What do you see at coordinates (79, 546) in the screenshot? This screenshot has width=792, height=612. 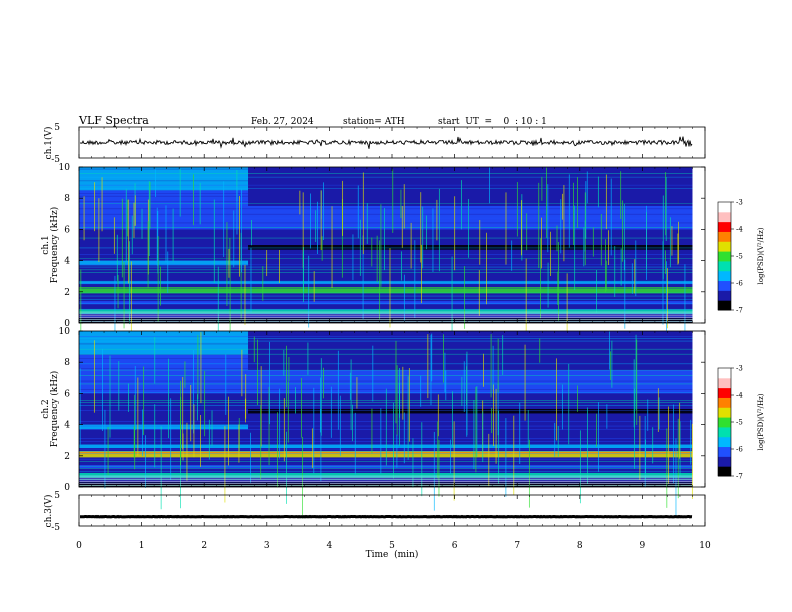 I see `time-tick-label: 0` at bounding box center [79, 546].